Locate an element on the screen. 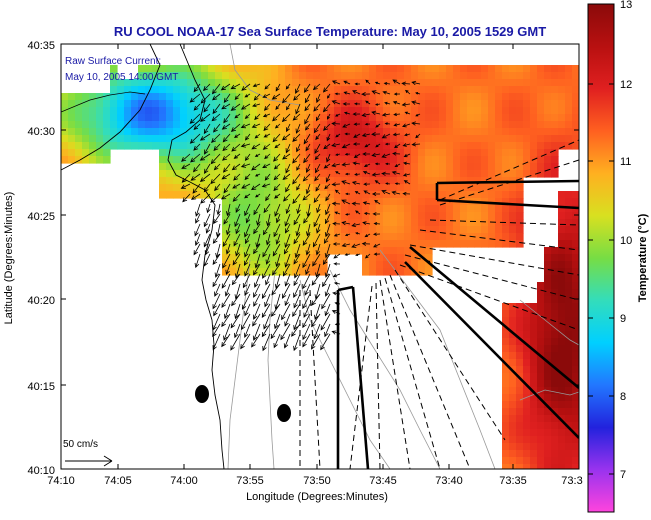 Image resolution: width=651 pixels, height=520 pixels. y-tick-label: 40:30 is located at coordinates (41, 132).